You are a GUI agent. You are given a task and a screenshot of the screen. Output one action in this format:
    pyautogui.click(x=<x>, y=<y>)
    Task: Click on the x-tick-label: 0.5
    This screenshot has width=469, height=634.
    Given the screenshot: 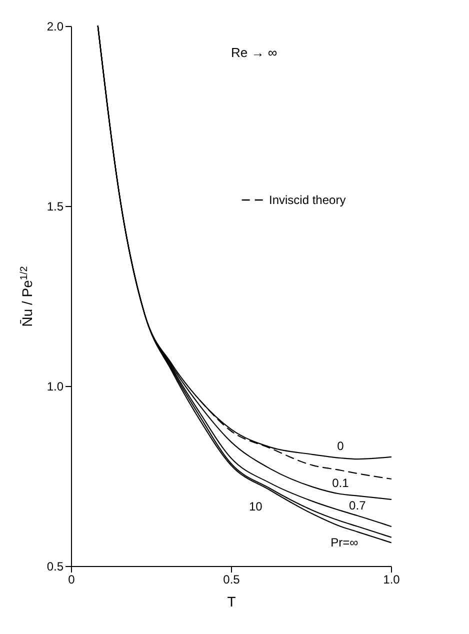 What is the action you would take?
    pyautogui.click(x=231, y=579)
    